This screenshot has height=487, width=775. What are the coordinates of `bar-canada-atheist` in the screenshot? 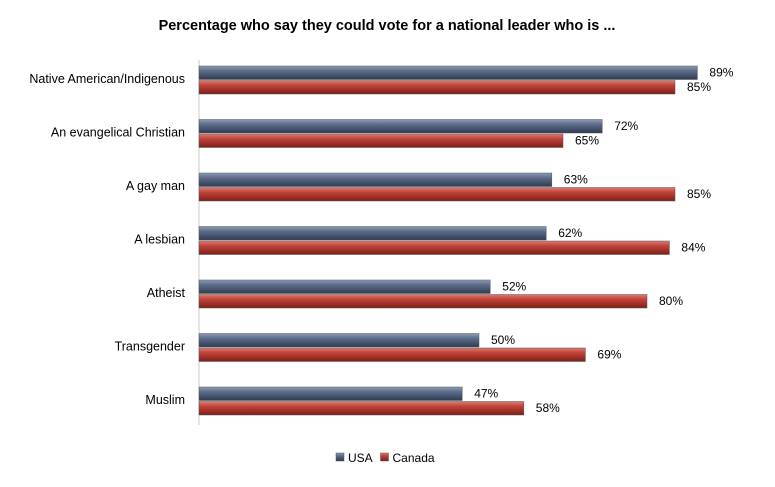 It's located at (423, 301).